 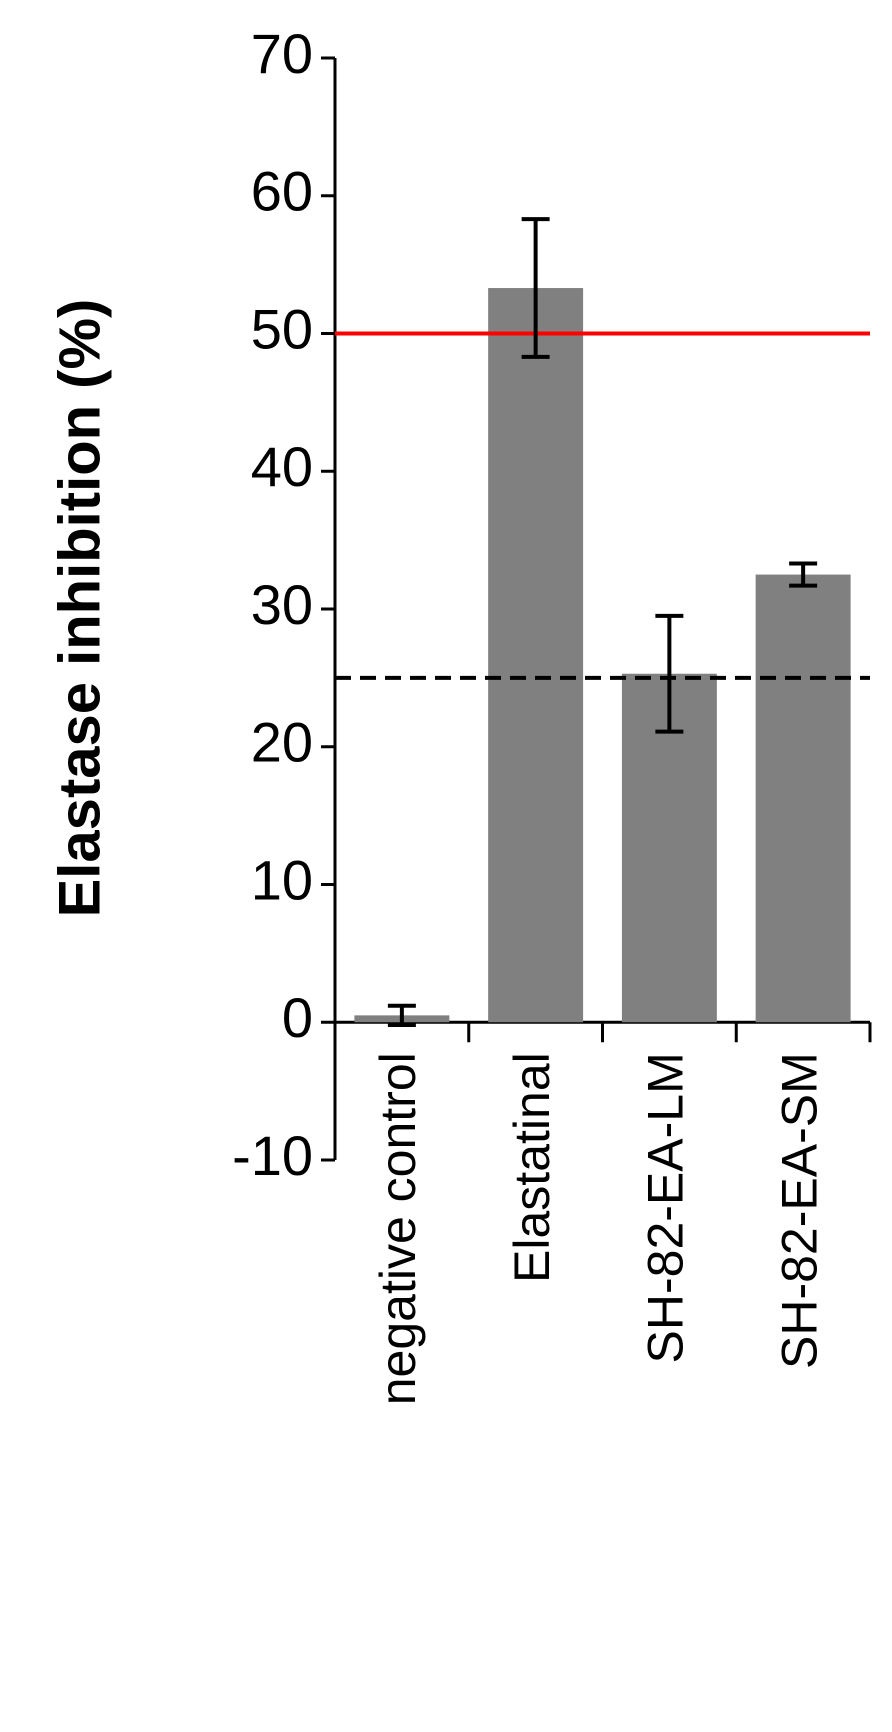 What do you see at coordinates (282, 879) in the screenshot?
I see `y-tick-label: 10` at bounding box center [282, 879].